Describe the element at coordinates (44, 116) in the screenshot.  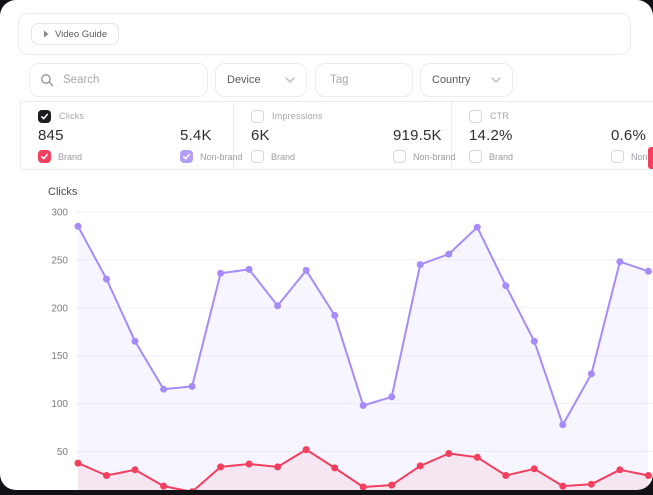
I see `metric-checkbox-clicks` at that location.